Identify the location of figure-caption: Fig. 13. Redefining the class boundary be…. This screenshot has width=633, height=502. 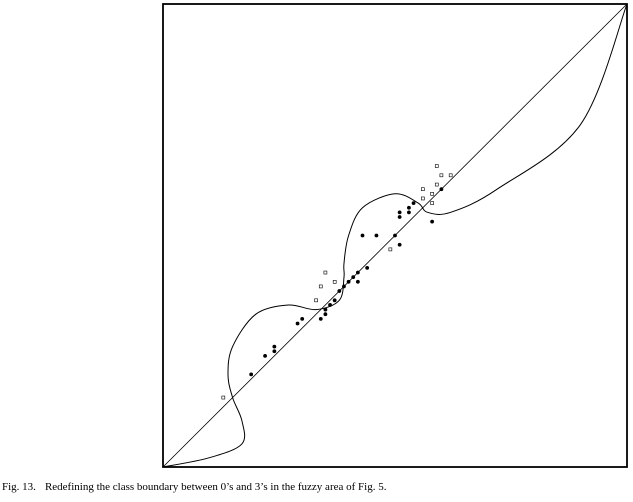
(194, 487).